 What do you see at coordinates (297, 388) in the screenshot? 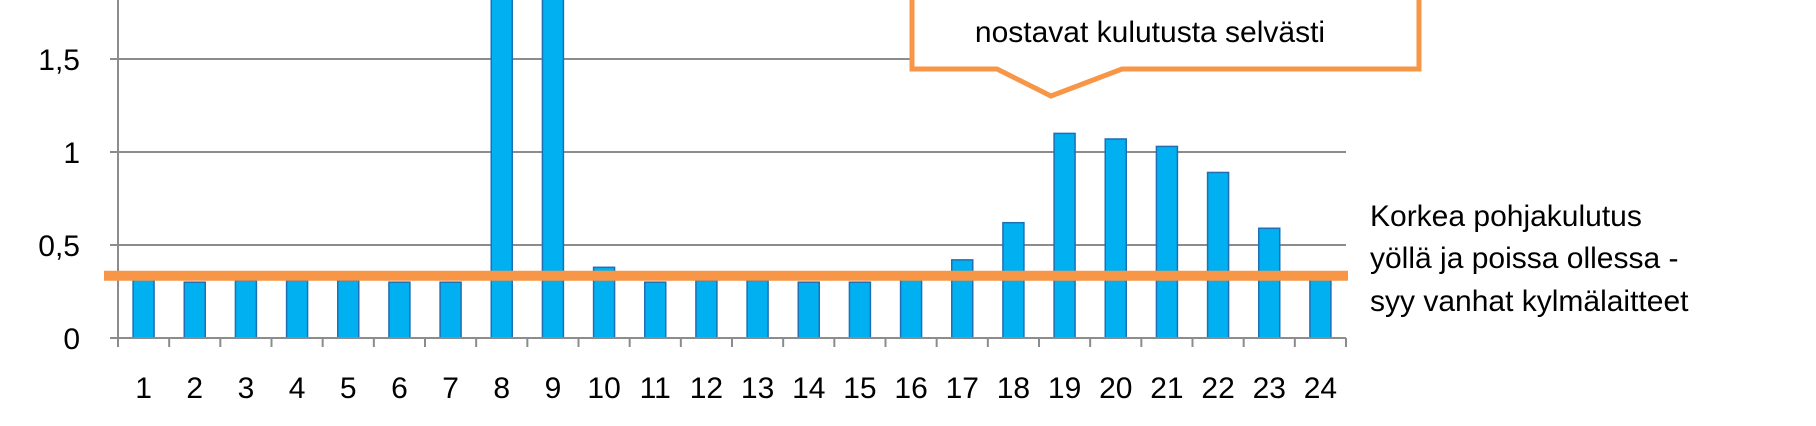
I see `x-tick-label: 4` at bounding box center [297, 388].